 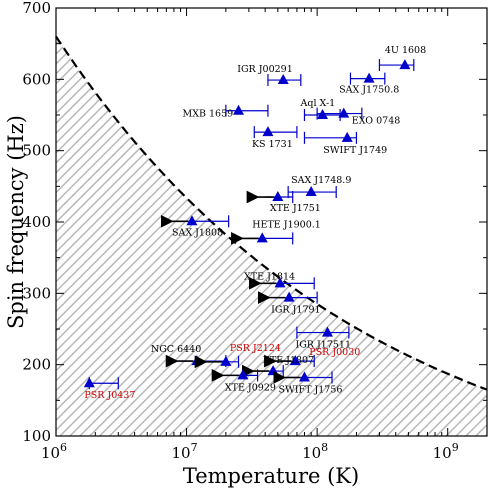 What do you see at coordinates (255, 348) in the screenshot?
I see `source-label: PSR J2124` at bounding box center [255, 348].